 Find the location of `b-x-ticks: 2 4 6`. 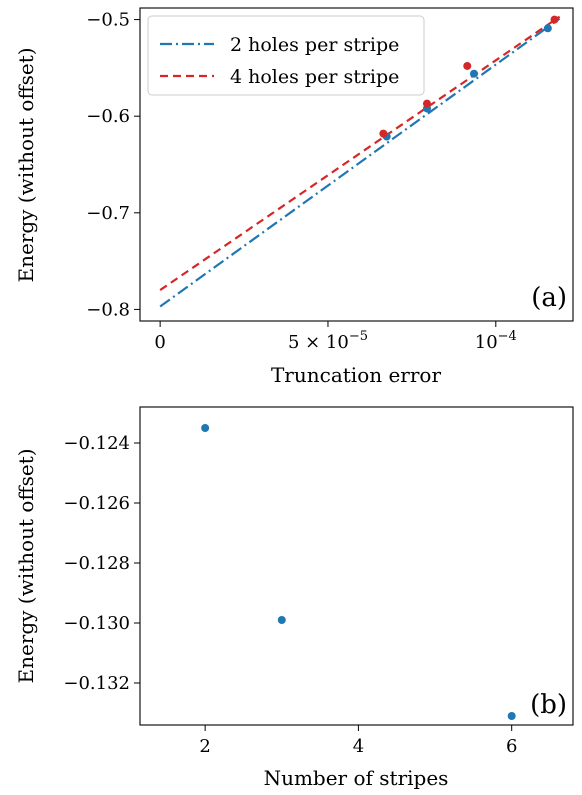

b-x-ticks: 2 4 6 is located at coordinates (358, 741).